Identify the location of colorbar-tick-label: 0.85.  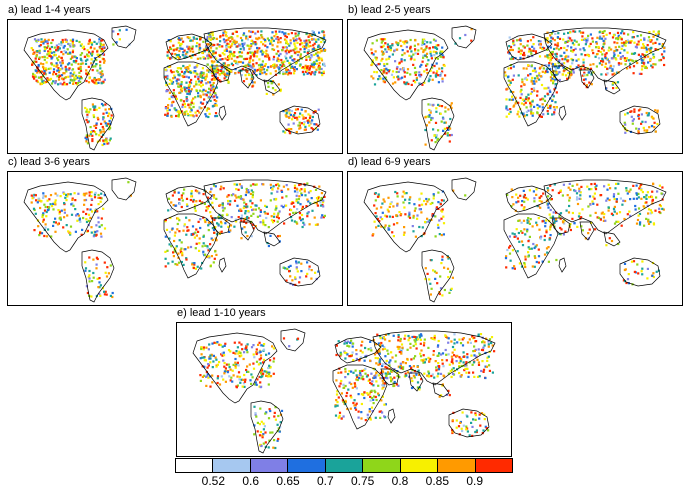
(437, 481).